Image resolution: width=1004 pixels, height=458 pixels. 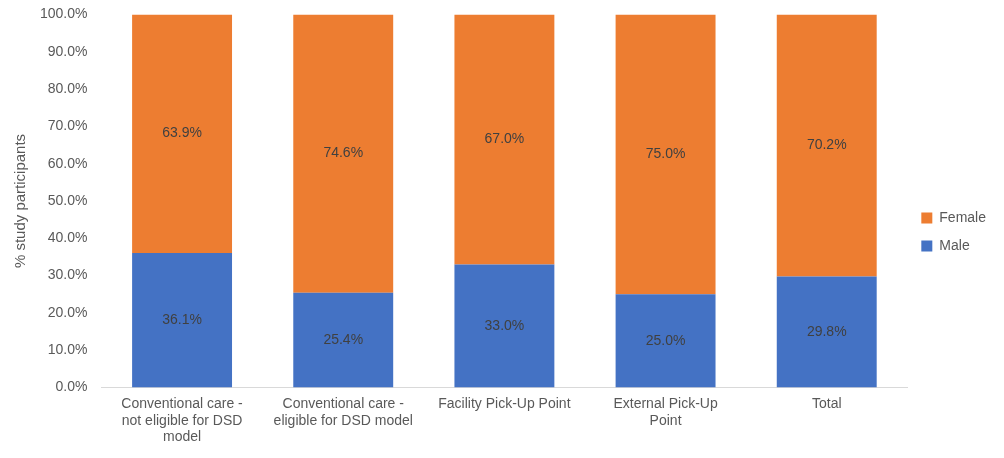 I want to click on data-label: 70.2%, so click(x=826, y=144).